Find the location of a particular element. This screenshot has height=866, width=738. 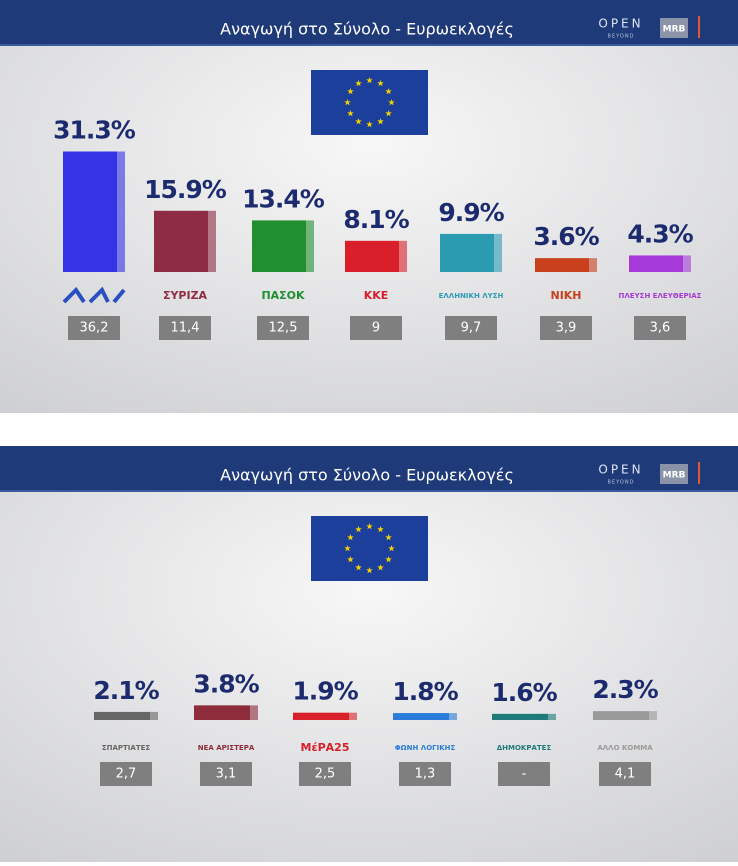

previous-label: 9,7 is located at coordinates (471, 328).